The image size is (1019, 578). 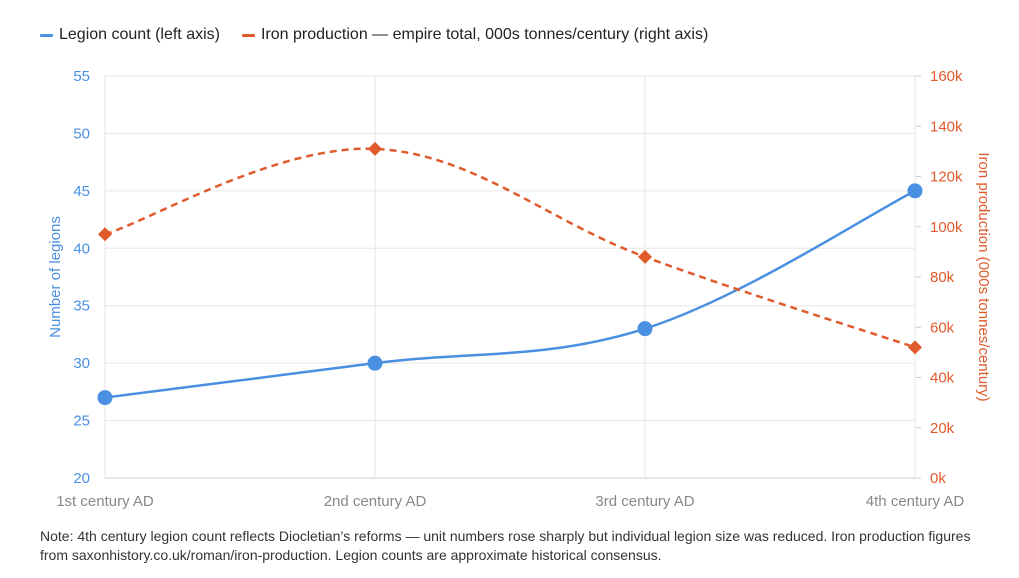 What do you see at coordinates (946, 76) in the screenshot?
I see `y-right-tick-label: 160k` at bounding box center [946, 76].